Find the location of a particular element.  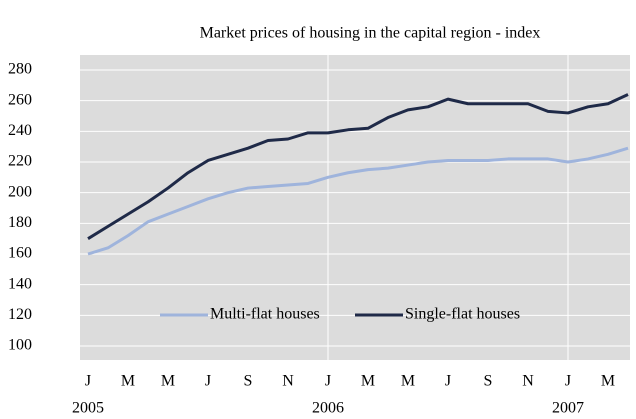

y-tick-label: 240 is located at coordinates (20, 130).